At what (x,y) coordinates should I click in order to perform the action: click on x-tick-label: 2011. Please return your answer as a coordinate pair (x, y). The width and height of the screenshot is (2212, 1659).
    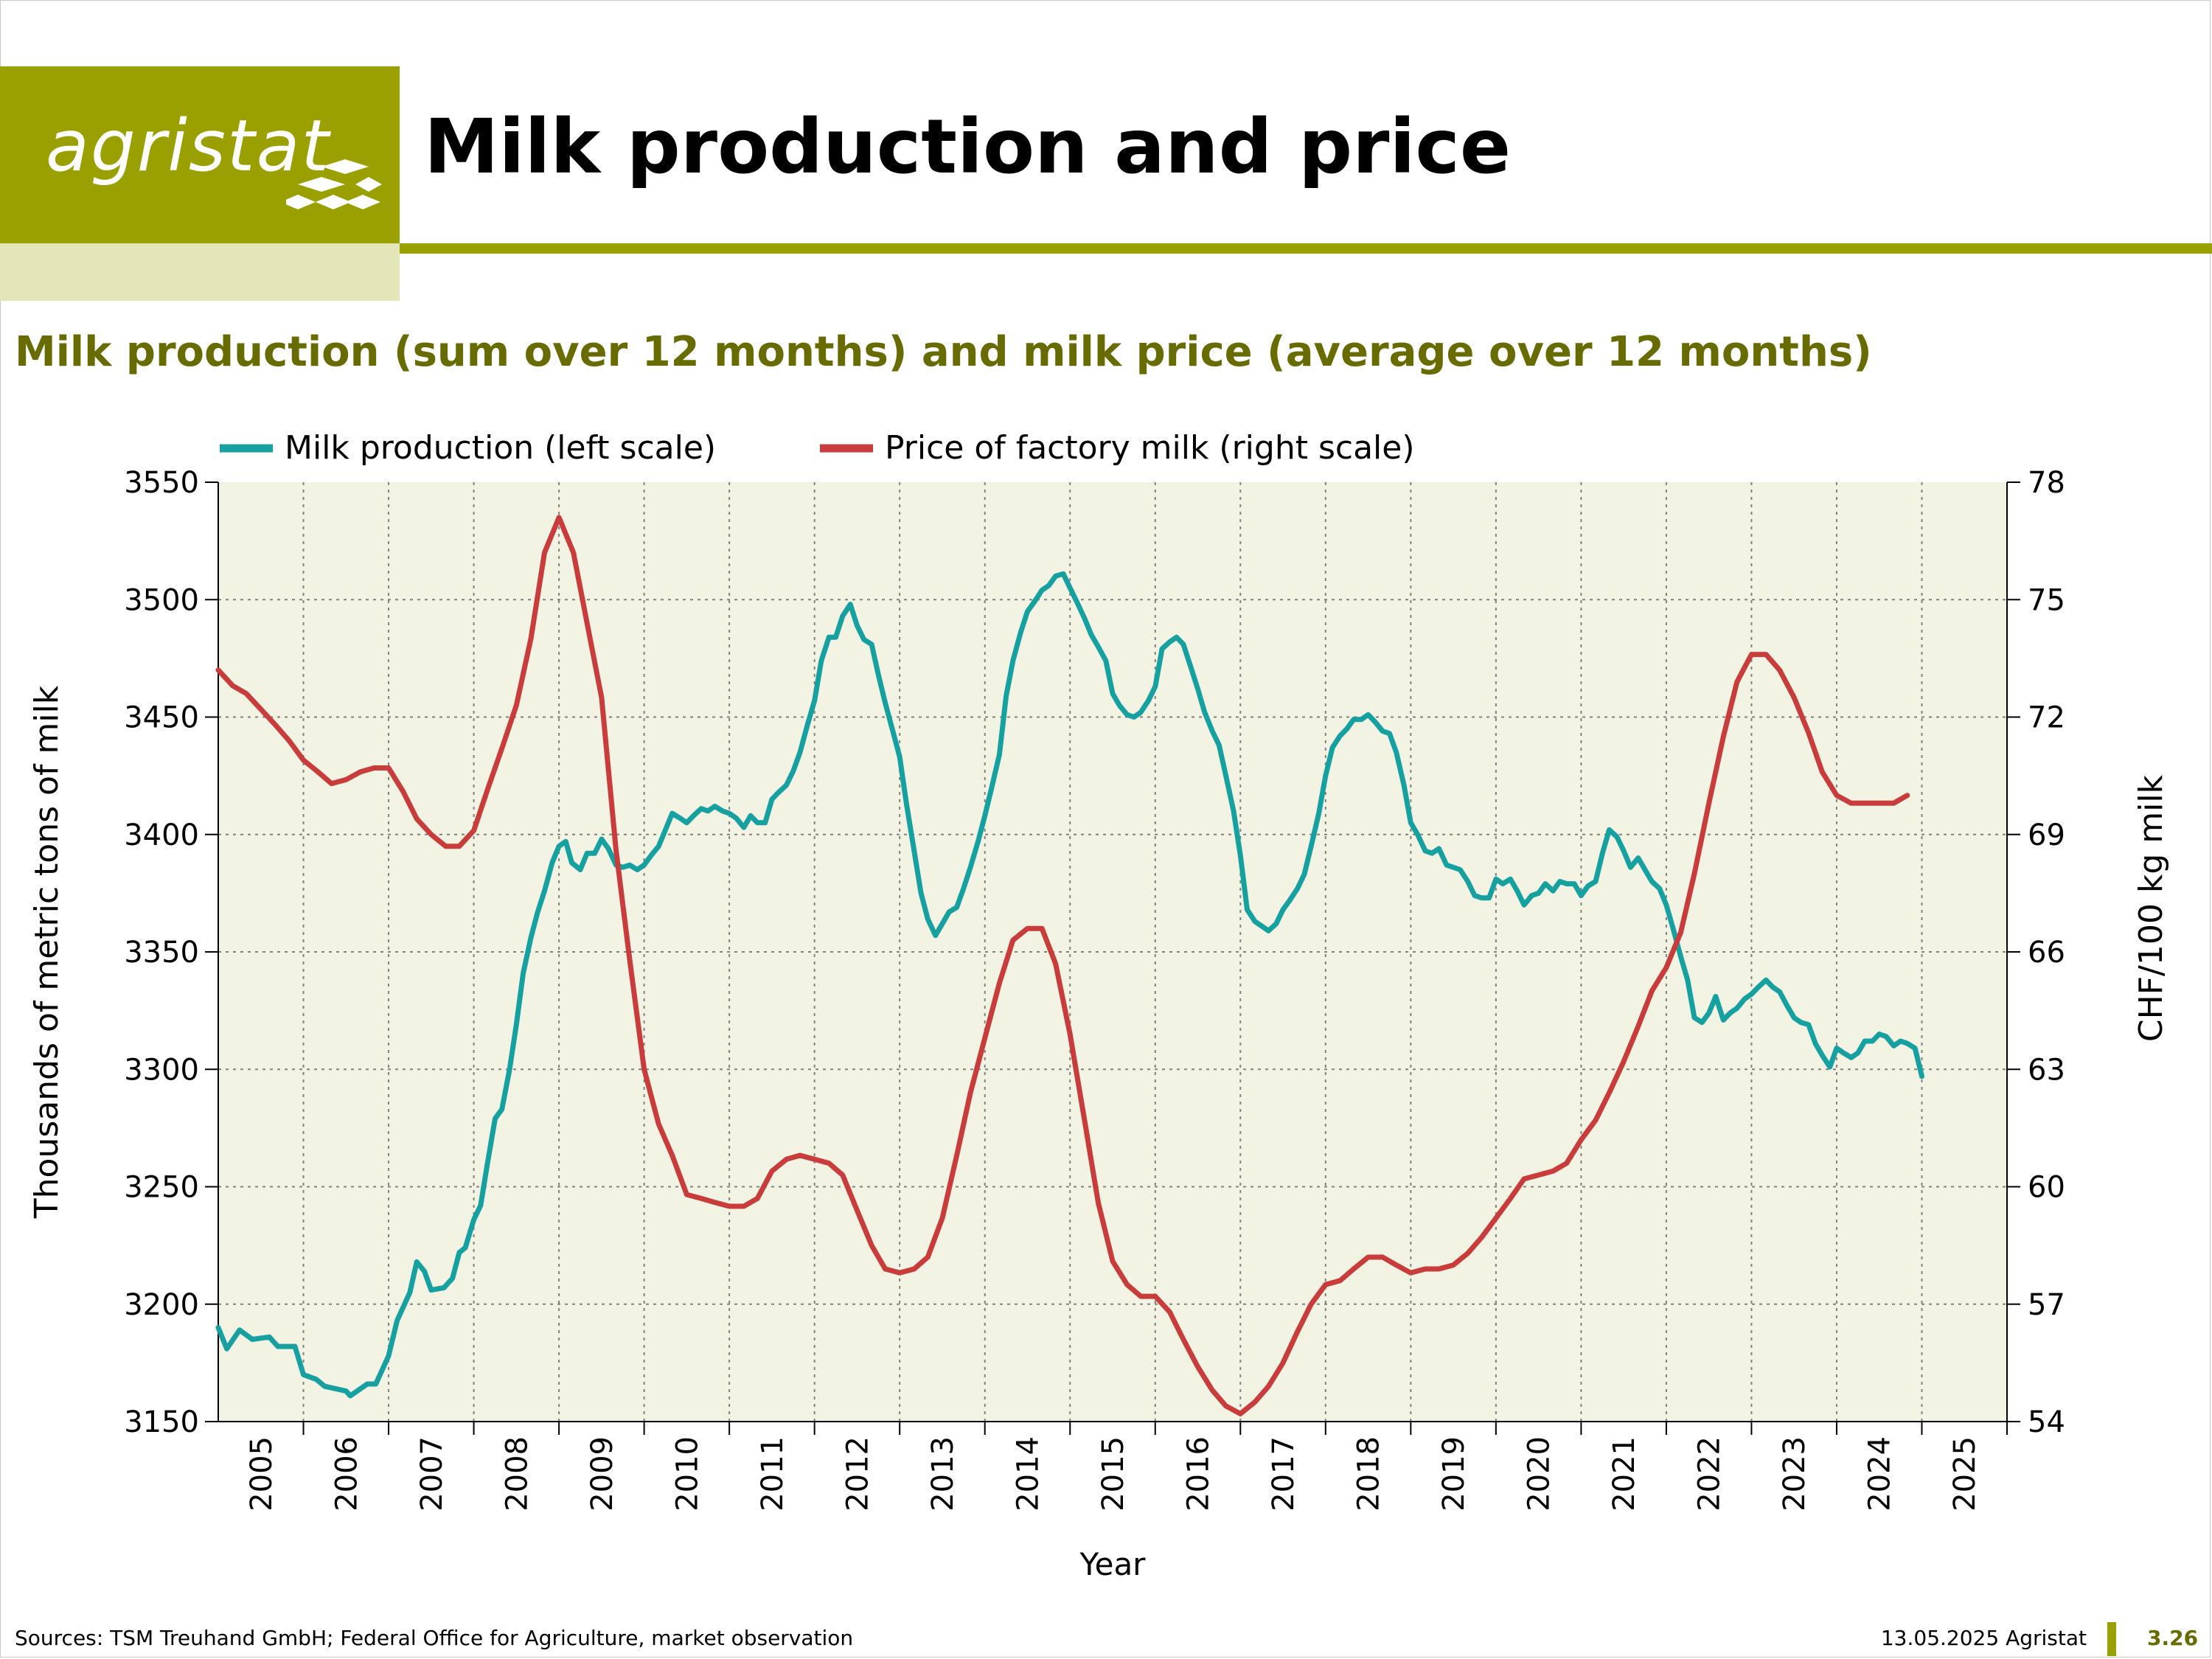
    Looking at the image, I should click on (773, 1474).